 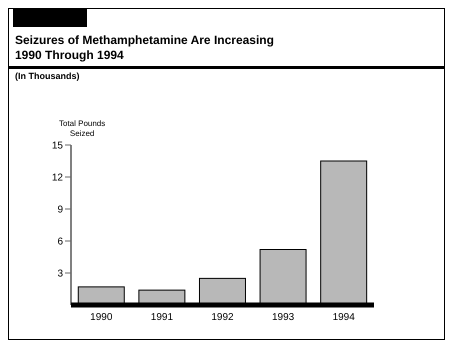 What do you see at coordinates (283, 318) in the screenshot?
I see `x-tick-label: 1993` at bounding box center [283, 318].